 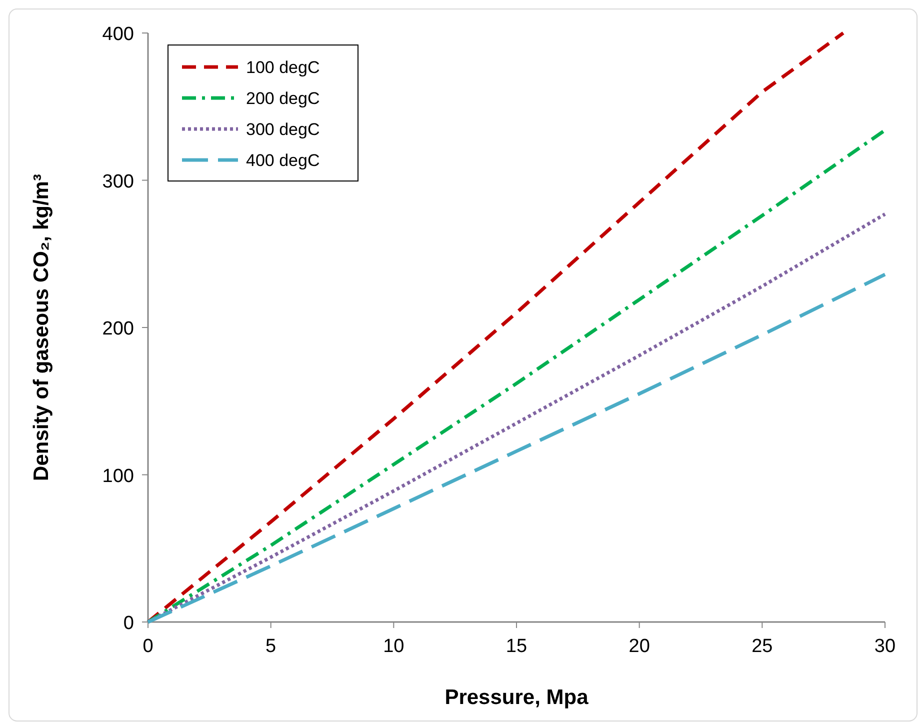 What do you see at coordinates (885, 646) in the screenshot?
I see `x-tick-label: 30` at bounding box center [885, 646].